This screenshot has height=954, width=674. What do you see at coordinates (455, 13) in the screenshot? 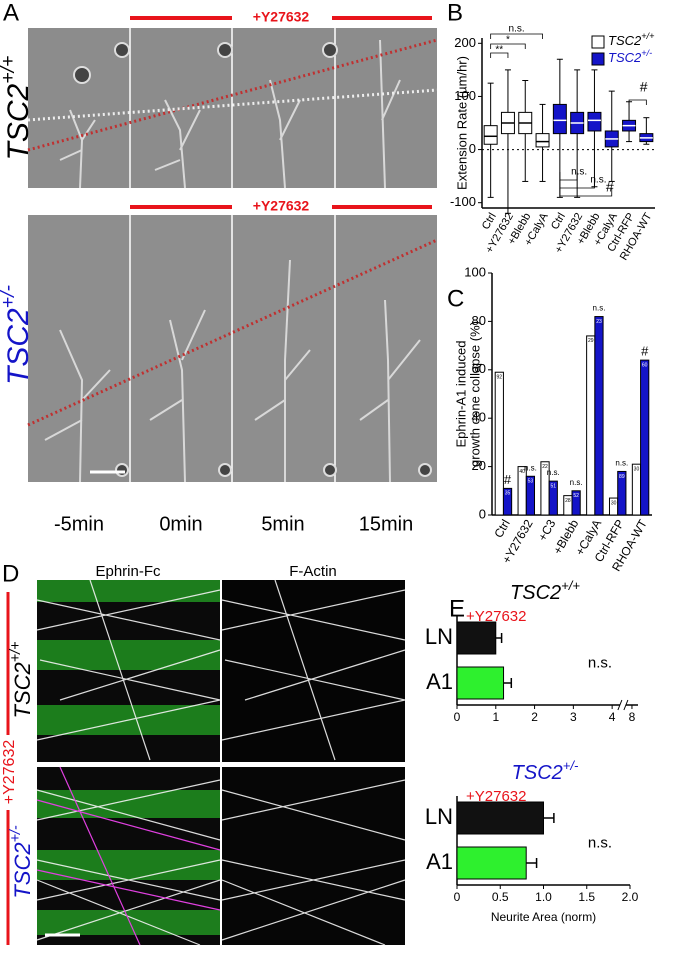
I see `panel-label: B` at bounding box center [455, 13].